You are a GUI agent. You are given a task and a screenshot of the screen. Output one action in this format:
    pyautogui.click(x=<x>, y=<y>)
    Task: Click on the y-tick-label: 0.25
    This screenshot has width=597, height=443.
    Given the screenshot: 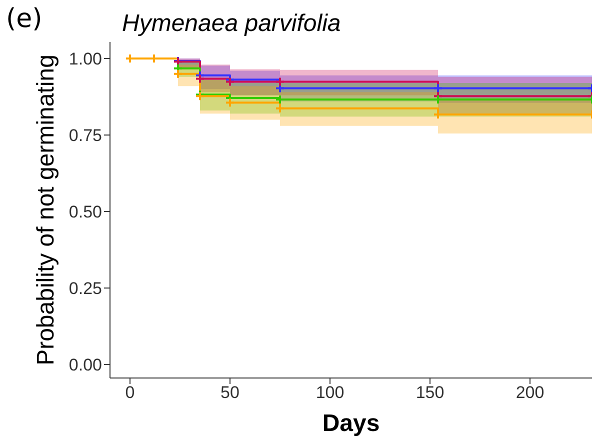 What is the action you would take?
    pyautogui.click(x=85, y=288)
    